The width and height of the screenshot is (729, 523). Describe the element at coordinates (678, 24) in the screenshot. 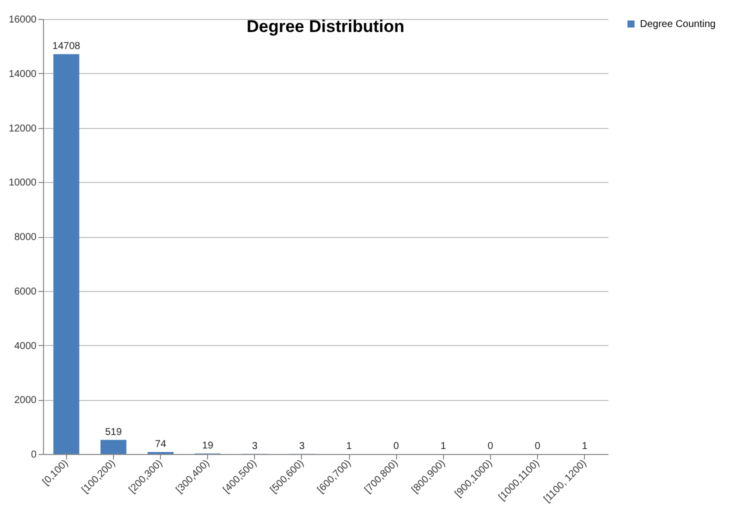

I see `legend-label: Degree Counting` at that location.